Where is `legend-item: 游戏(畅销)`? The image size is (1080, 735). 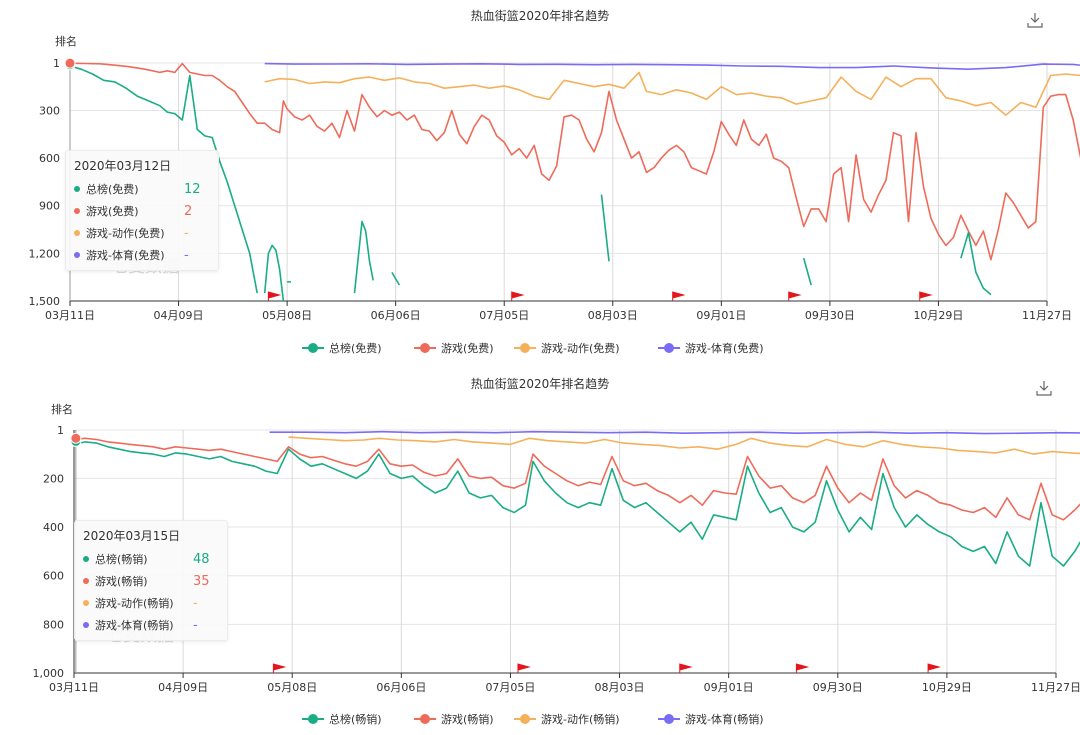
legend-item: 游戏(畅销) is located at coordinates (454, 719).